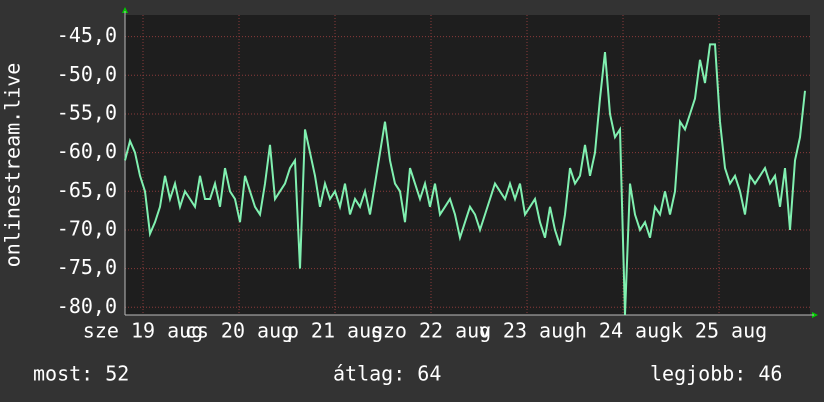 The width and height of the screenshot is (824, 402). Describe the element at coordinates (81, 374) in the screenshot. I see `stat-current: most: 52` at that location.